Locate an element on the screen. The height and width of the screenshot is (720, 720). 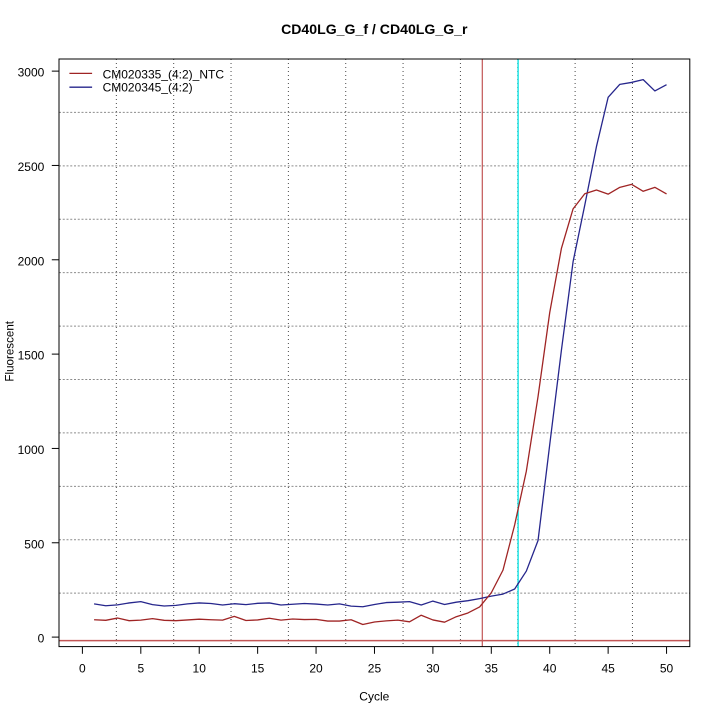
svg-text: 35 is located at coordinates (492, 669).